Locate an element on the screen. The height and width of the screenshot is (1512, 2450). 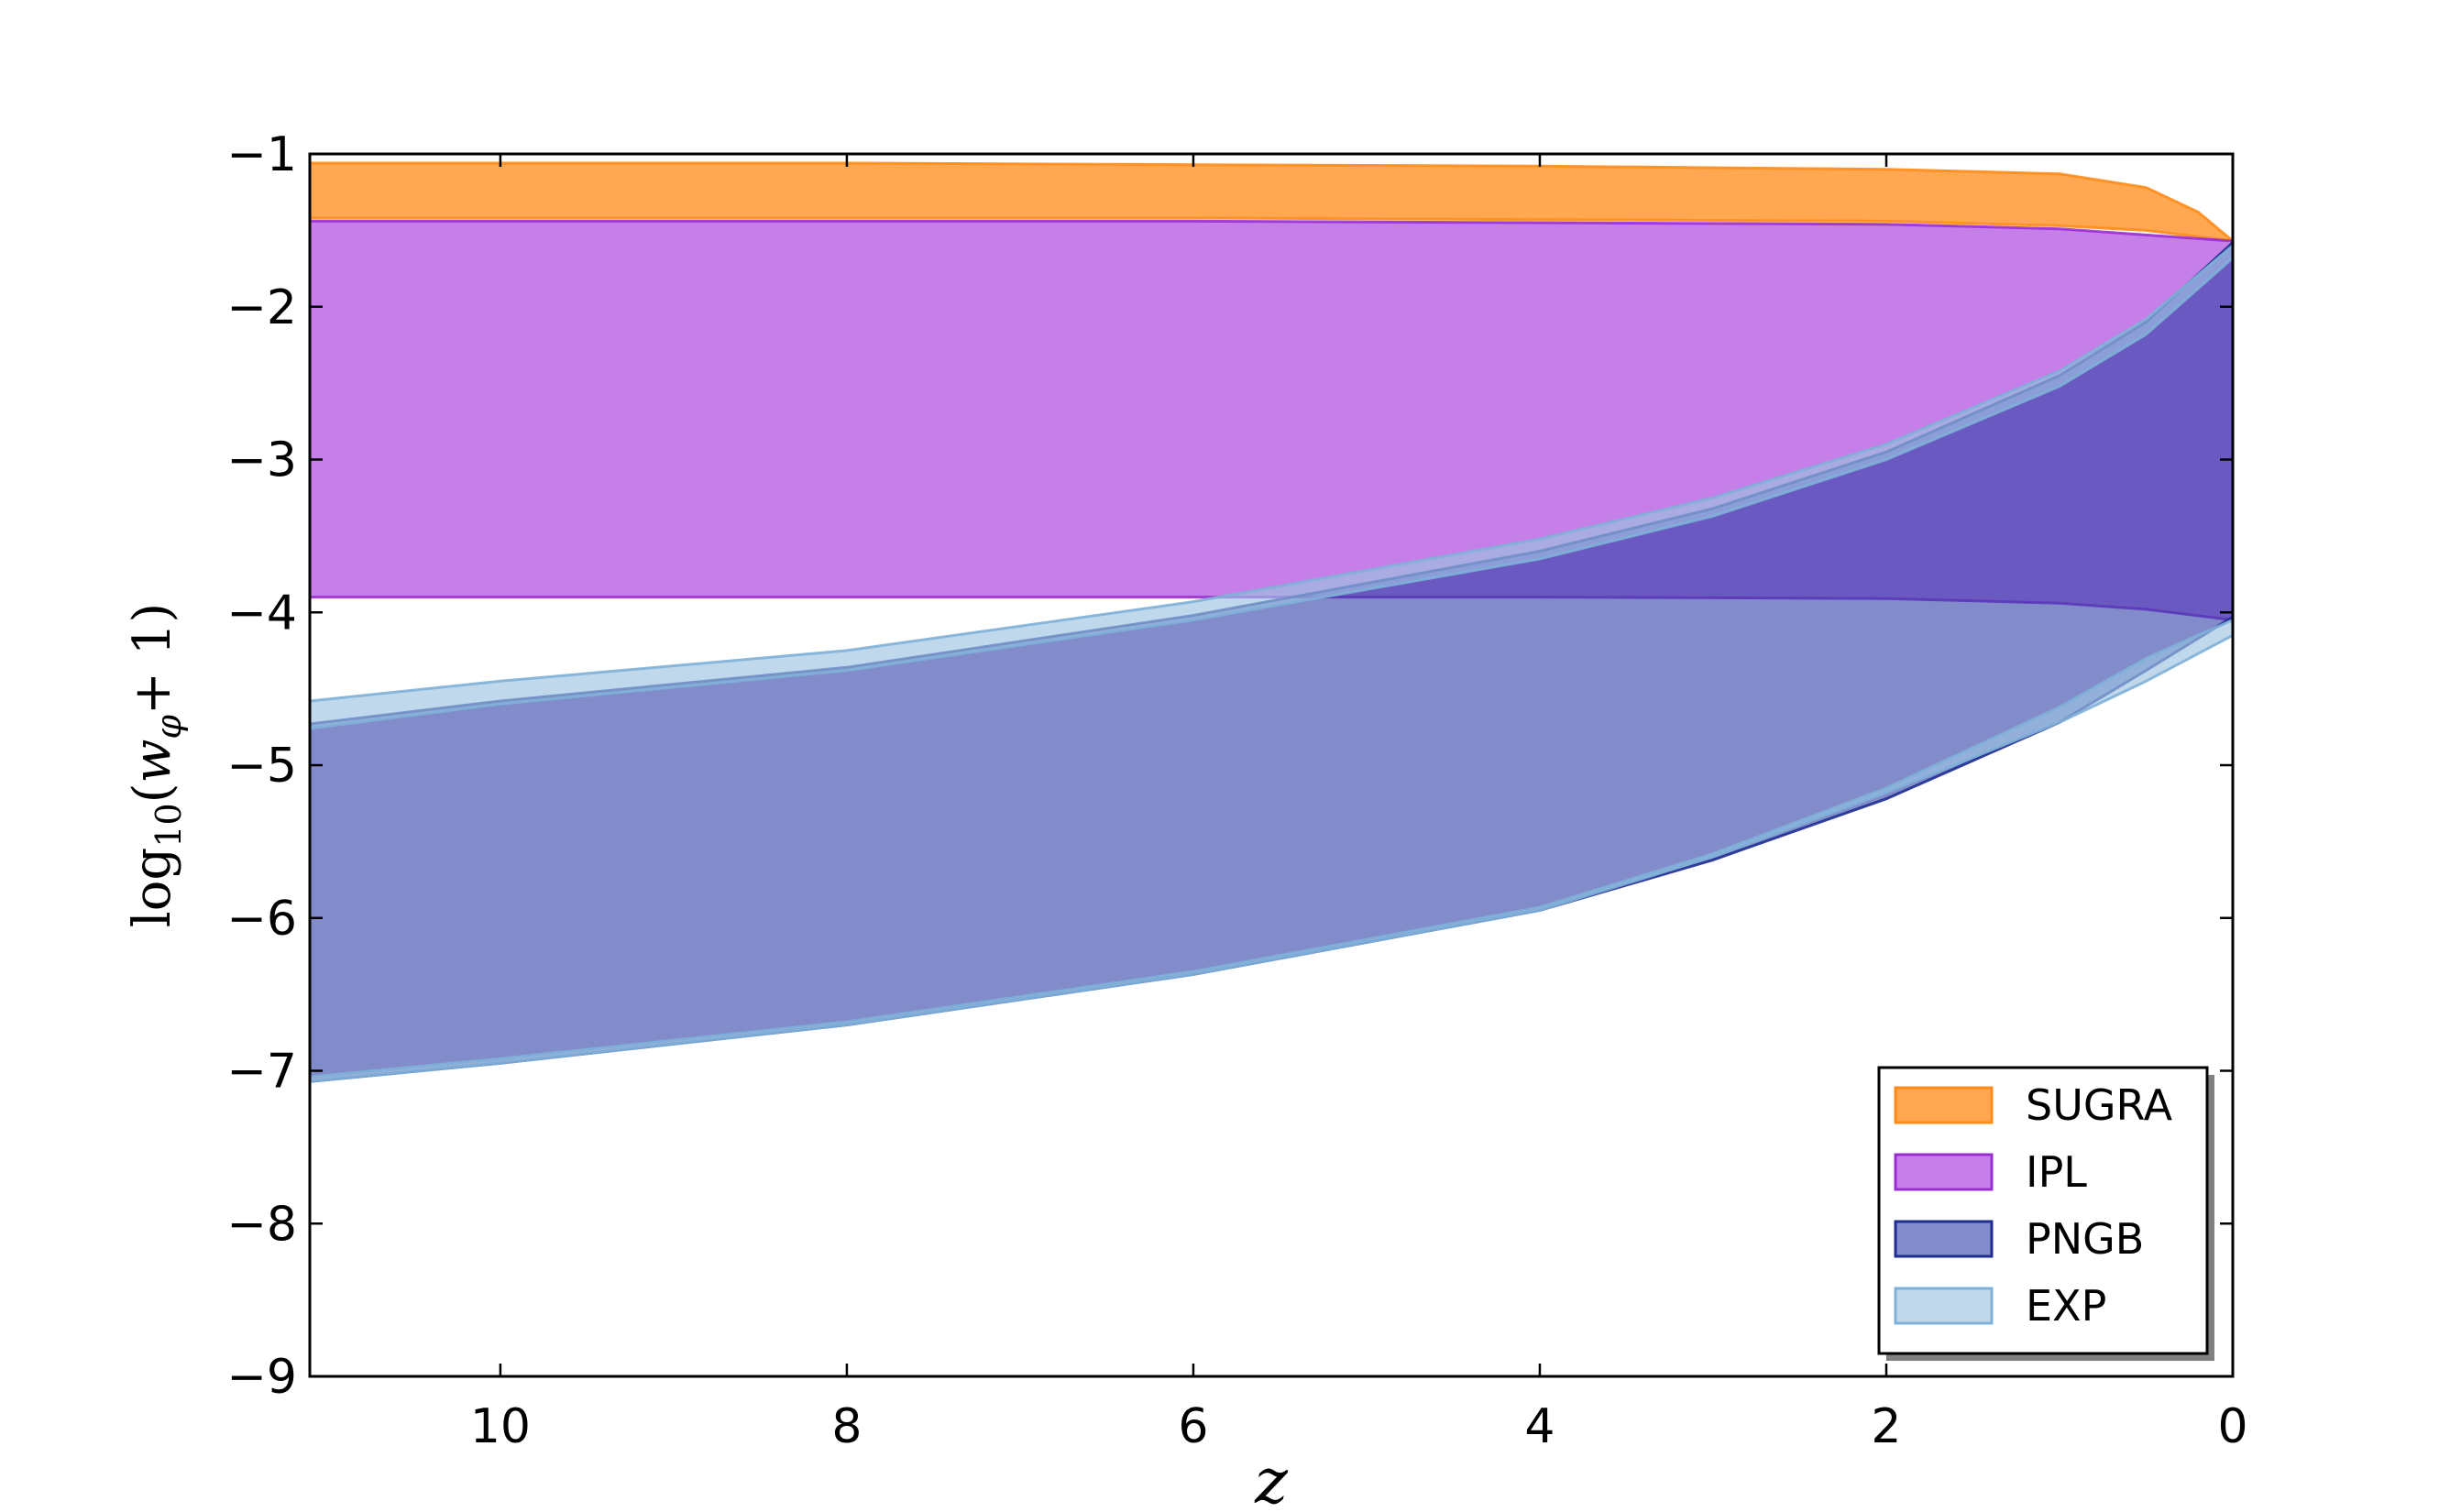
legend-swatch-ipl is located at coordinates (1944, 1172).